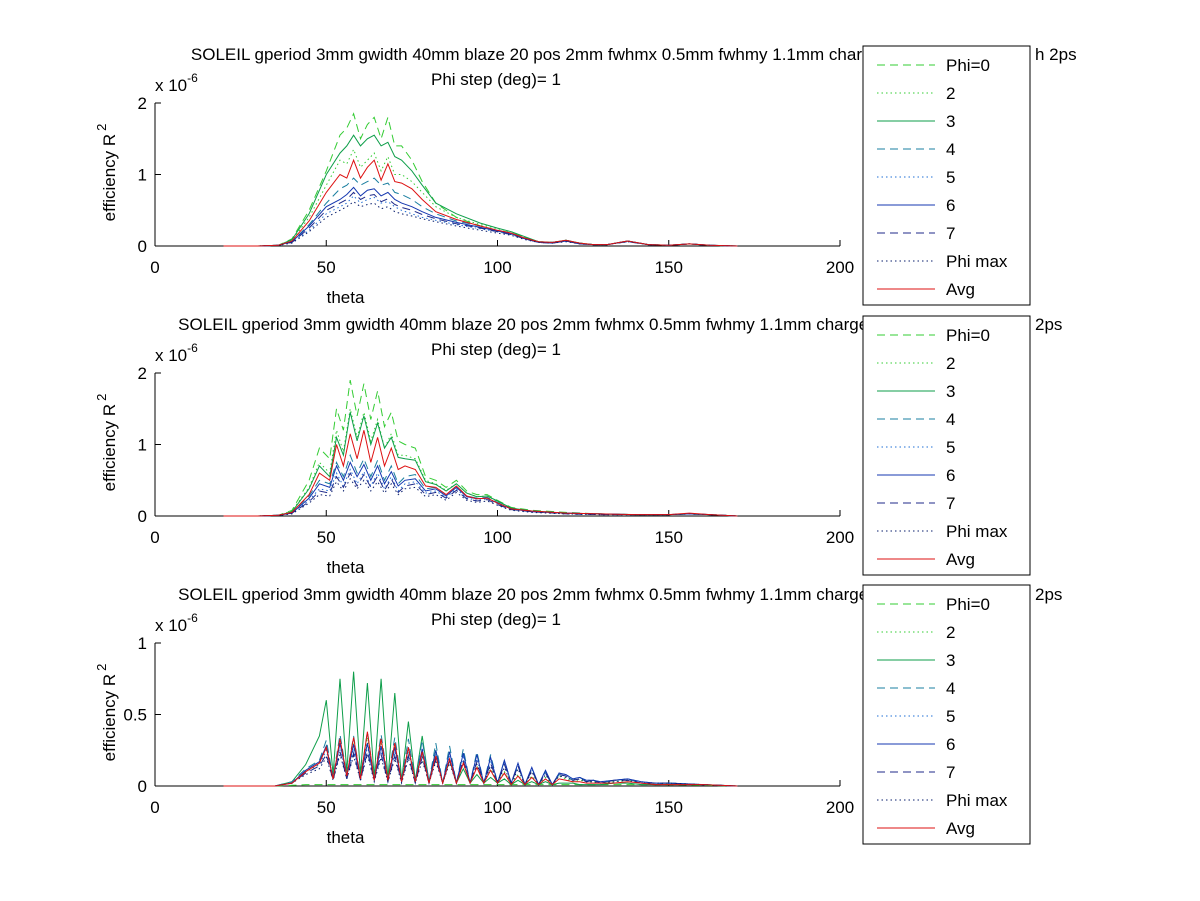  I want to click on legend-2: Phi=0 2 3 4 5 6 7 Phi max Avg, so click(946, 445).